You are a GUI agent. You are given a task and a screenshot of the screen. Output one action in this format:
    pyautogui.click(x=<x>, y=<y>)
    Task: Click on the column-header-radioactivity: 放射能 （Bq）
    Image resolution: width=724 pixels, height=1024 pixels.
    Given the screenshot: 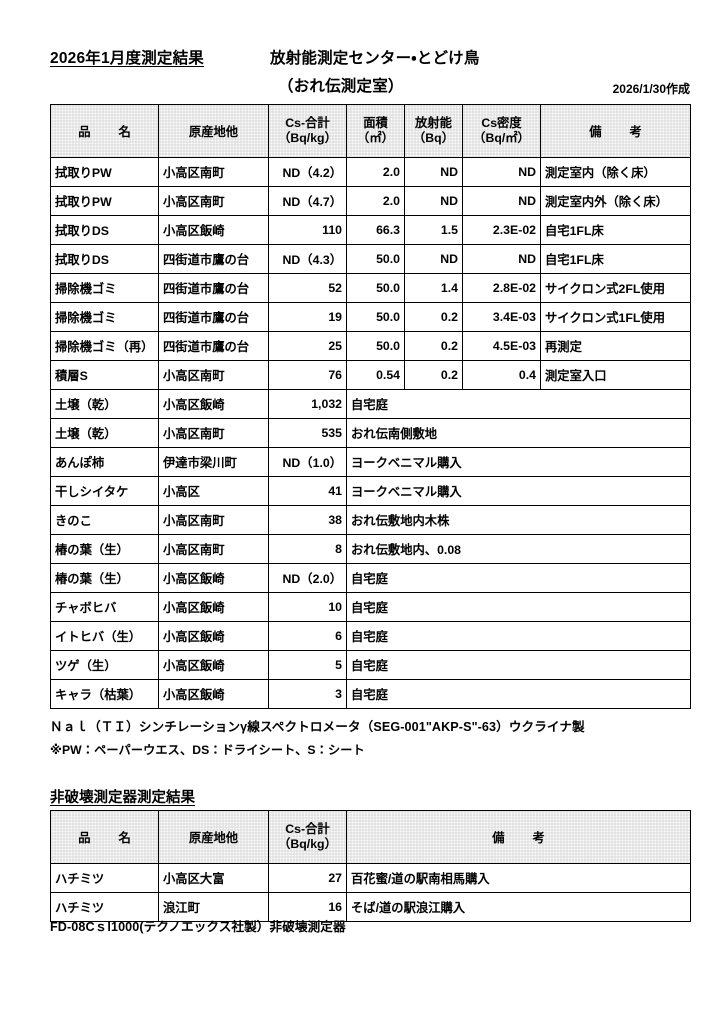 What is the action you would take?
    pyautogui.click(x=433, y=131)
    